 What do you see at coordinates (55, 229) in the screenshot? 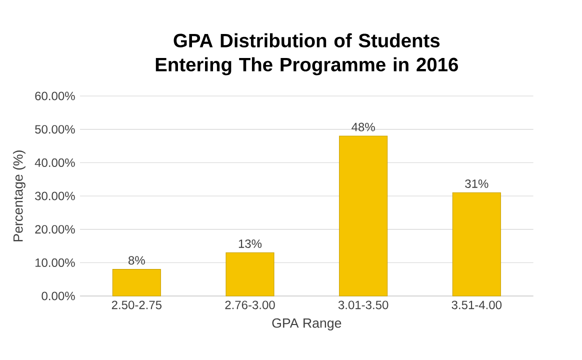
I see `y-tick-label: 20.00%` at bounding box center [55, 229].